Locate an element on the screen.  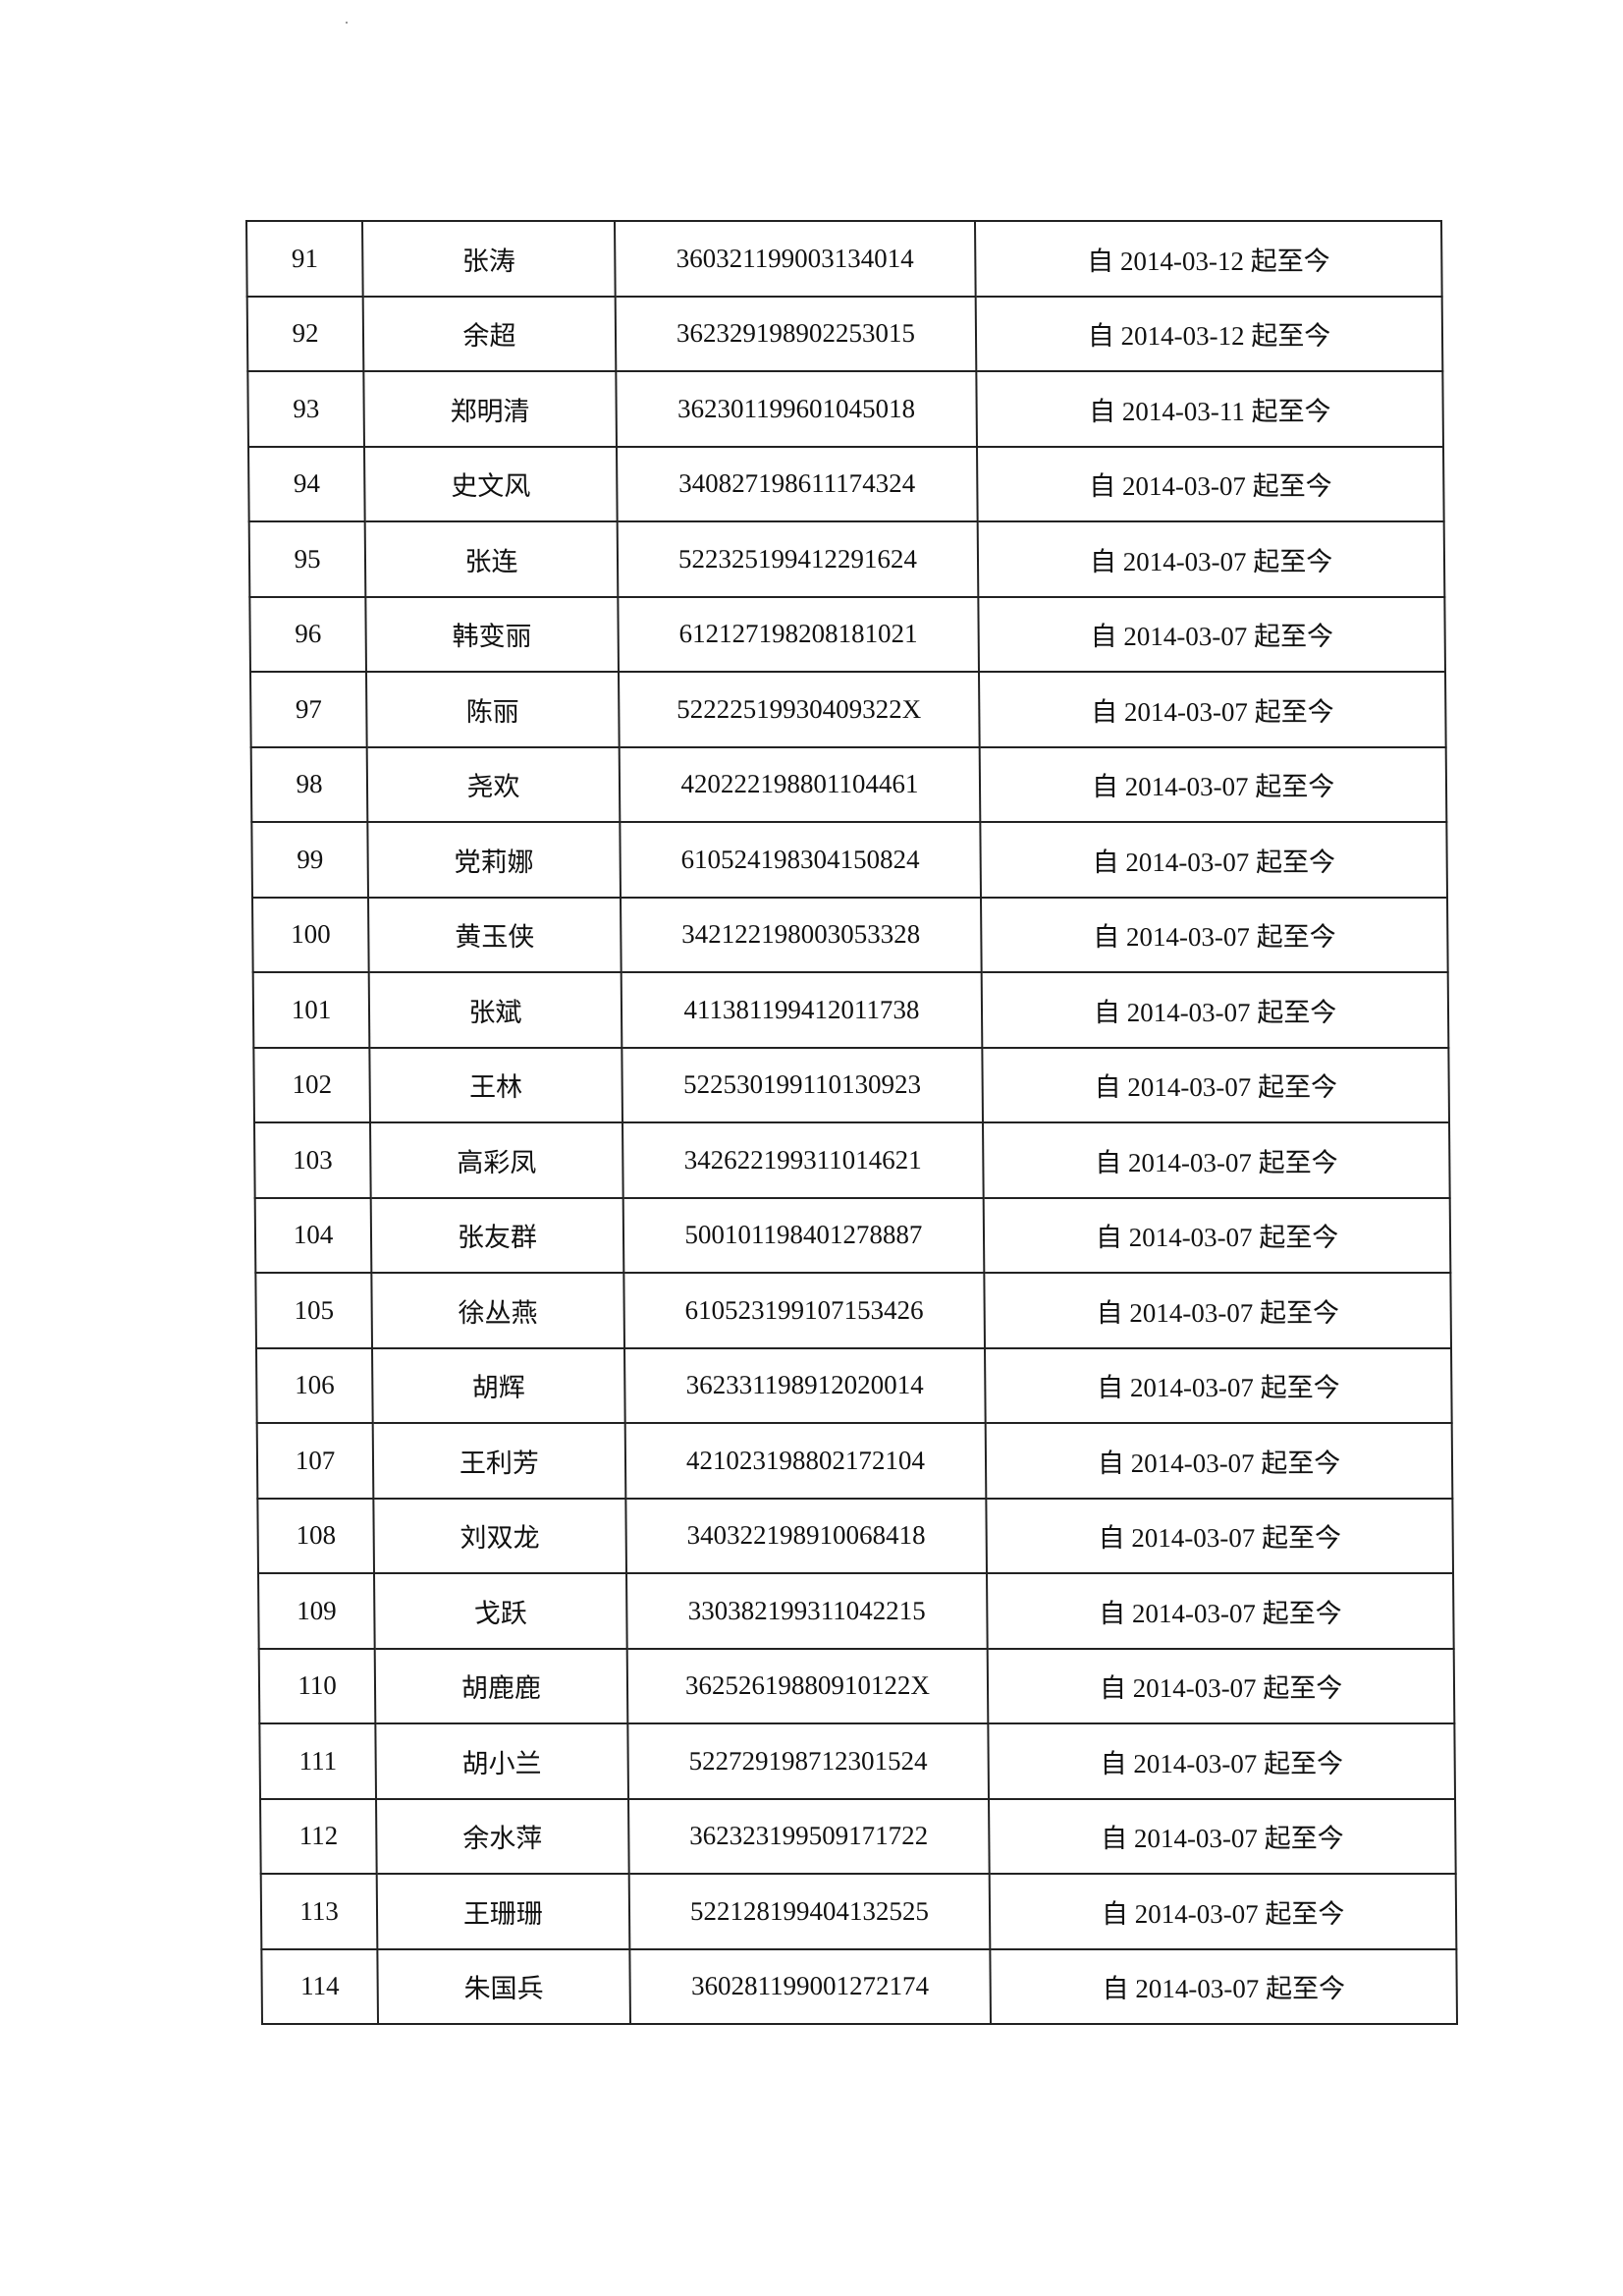
row-number-cell: 103 is located at coordinates (312, 1160).